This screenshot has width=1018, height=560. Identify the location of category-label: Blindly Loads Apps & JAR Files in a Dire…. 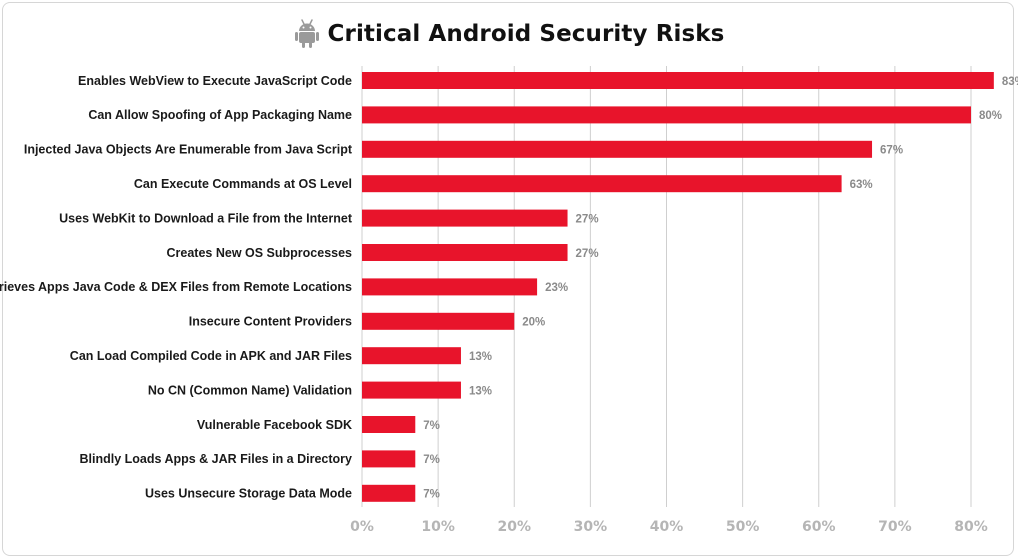
(215, 459).